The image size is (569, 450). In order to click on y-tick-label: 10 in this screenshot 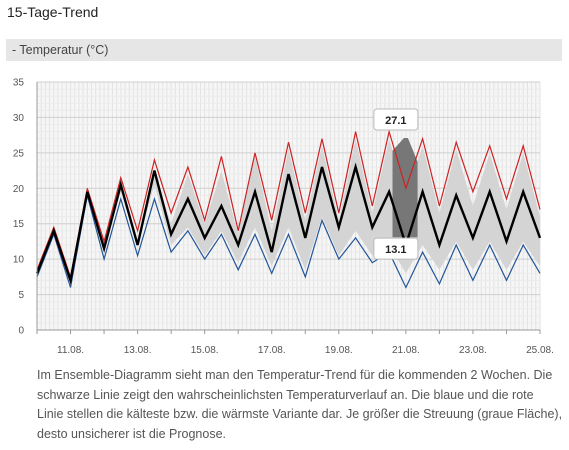, I will do `click(19, 260)`.